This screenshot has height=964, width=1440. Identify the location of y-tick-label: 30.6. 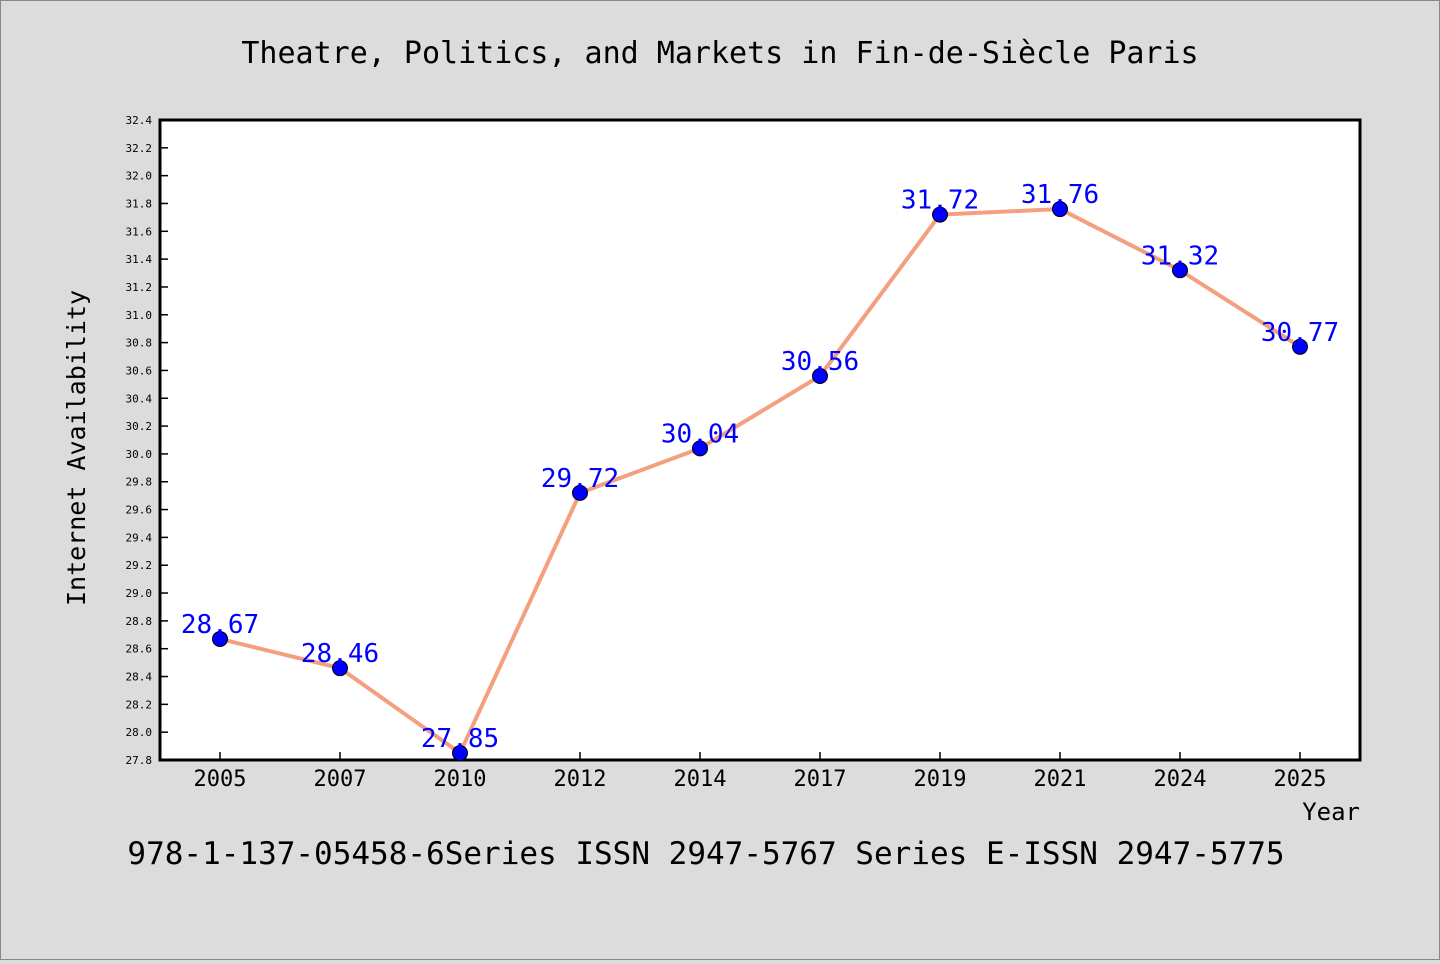
(139, 370).